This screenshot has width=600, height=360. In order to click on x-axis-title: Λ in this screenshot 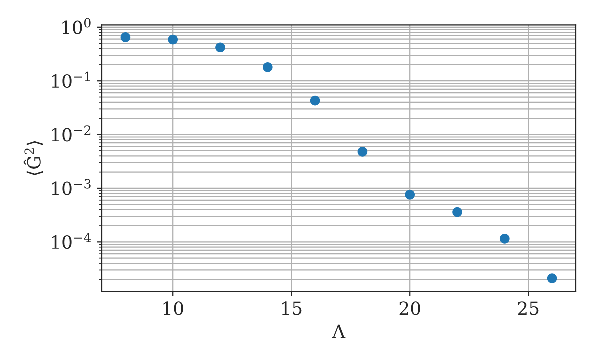, I will do `click(339, 331)`.